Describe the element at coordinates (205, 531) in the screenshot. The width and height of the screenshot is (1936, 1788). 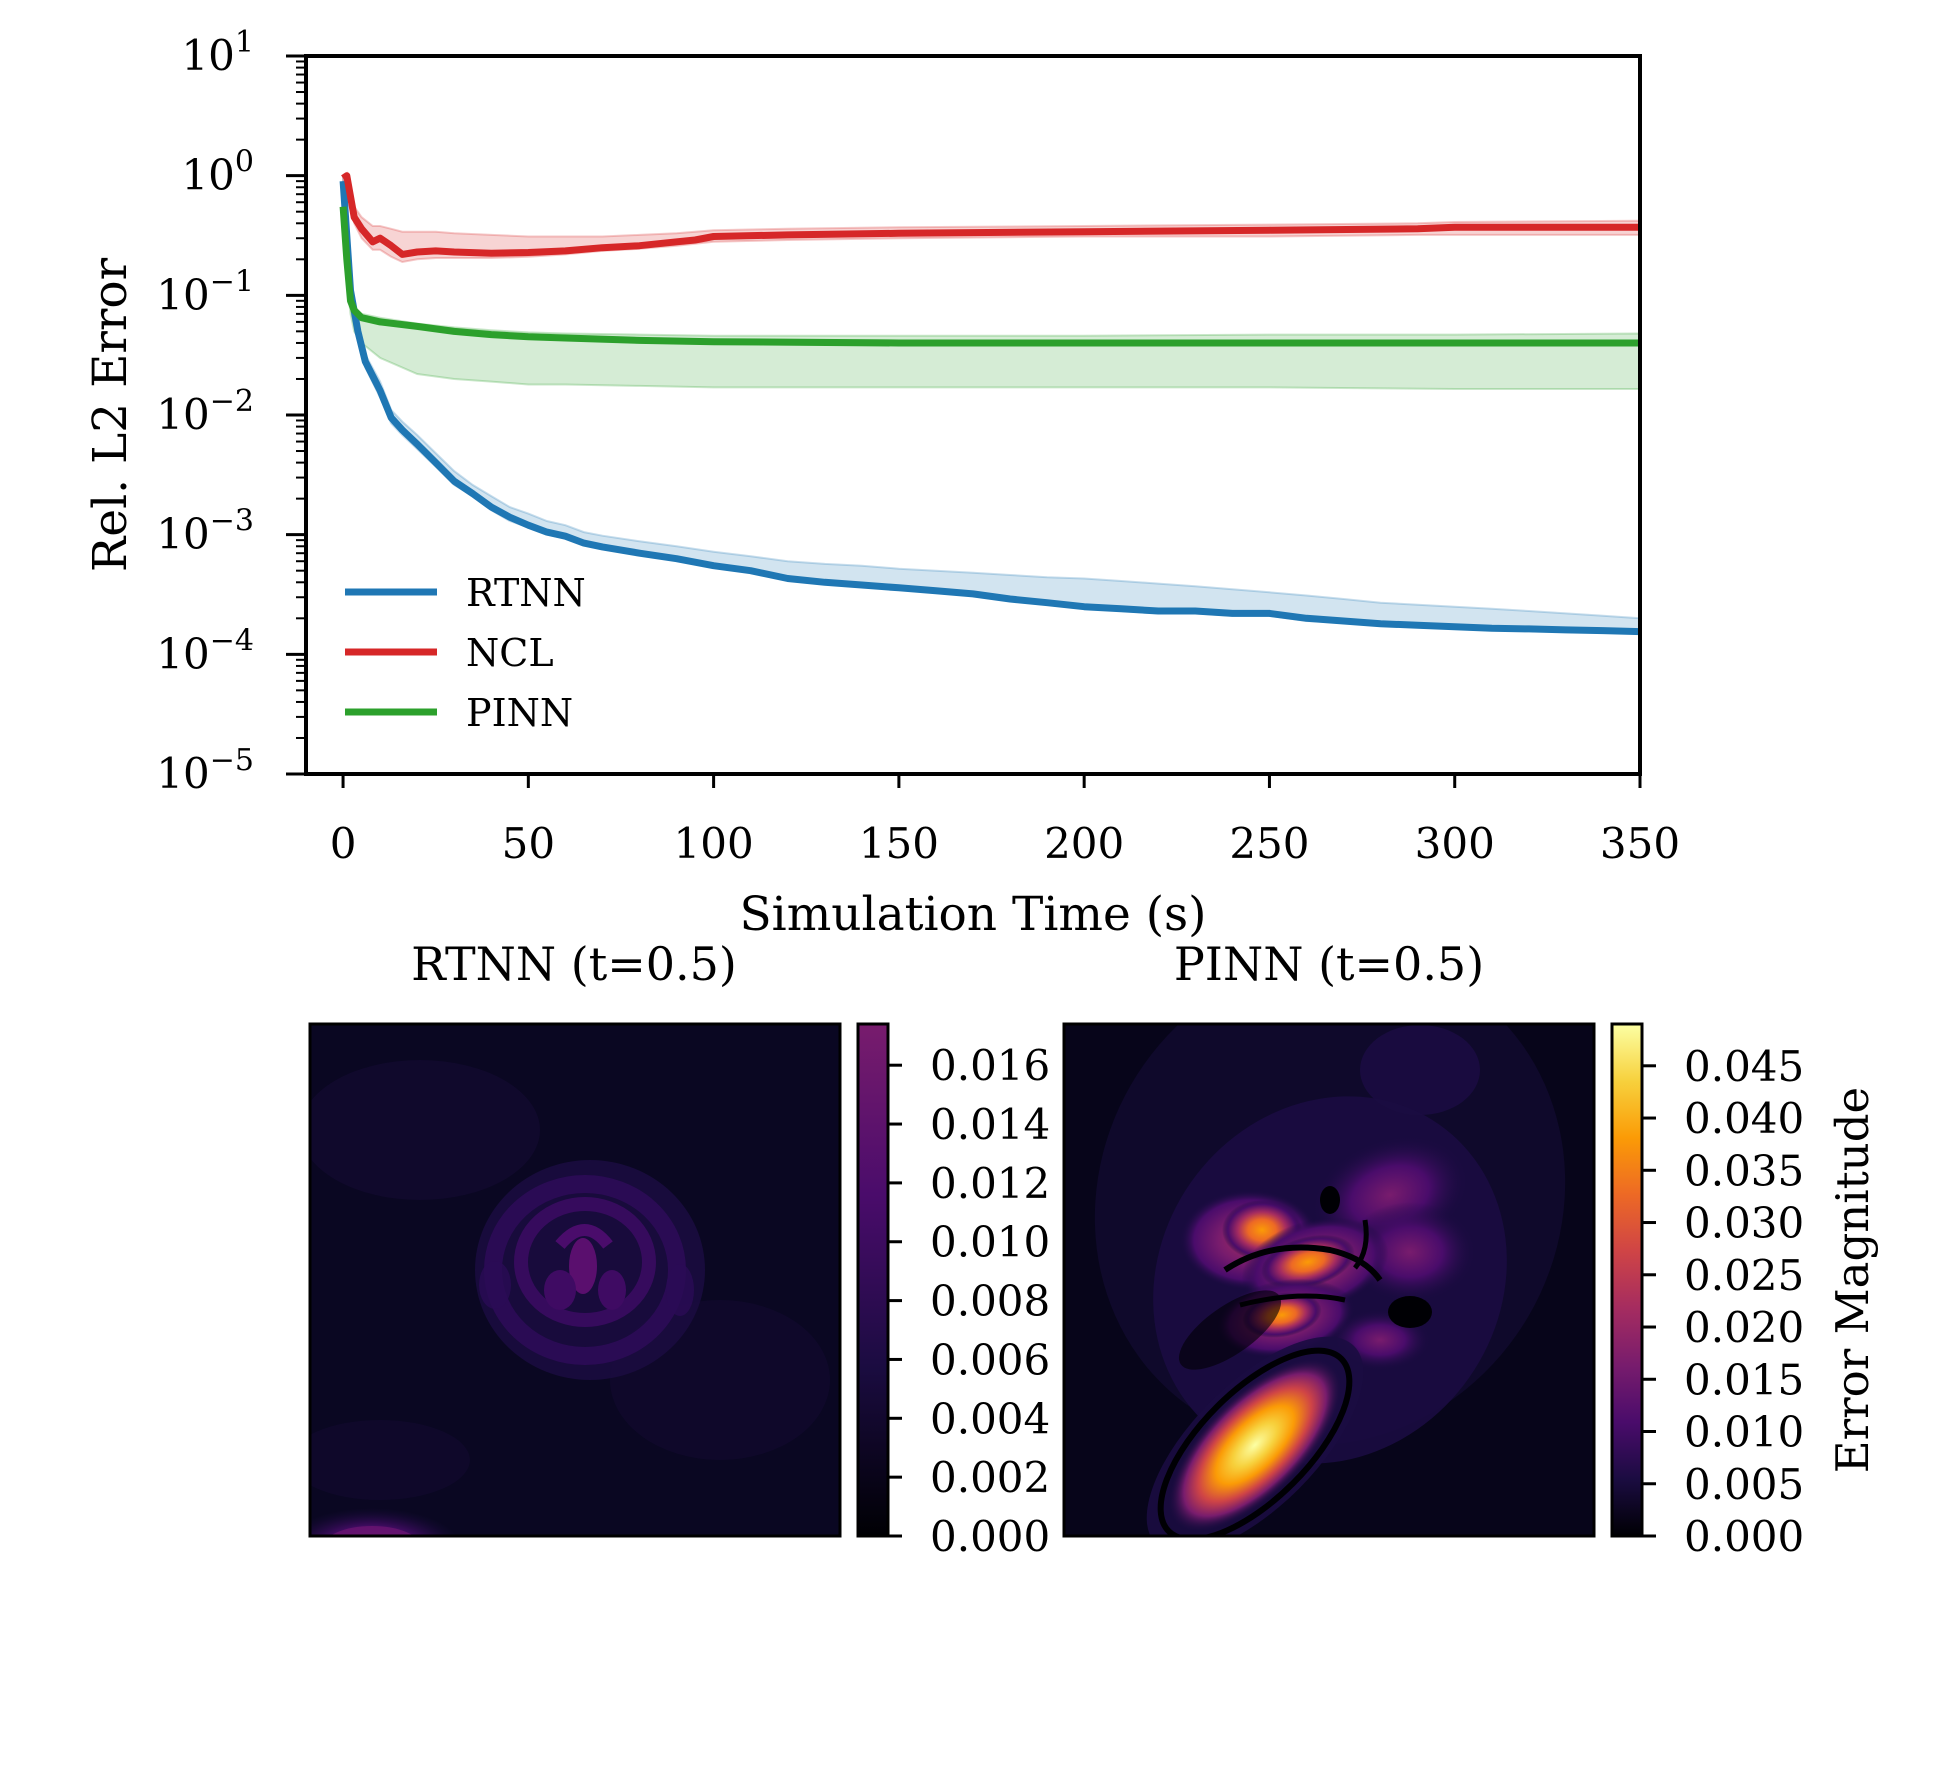
I see `y-tick-label: 10⁻³` at that location.